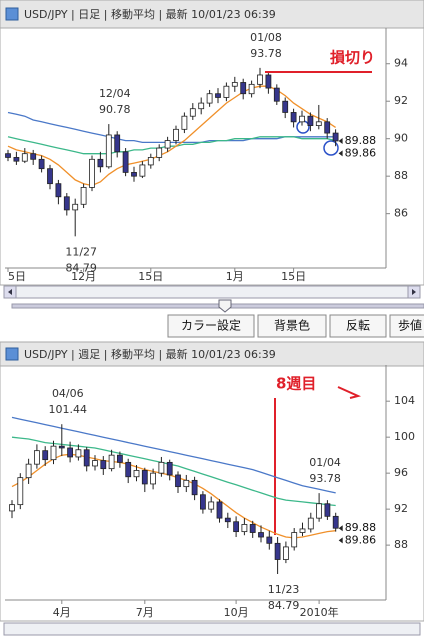 This screenshot has width=424, height=637. Describe the element at coordinates (401, 63) in the screenshot. I see `y-tick-label: 94` at that location.